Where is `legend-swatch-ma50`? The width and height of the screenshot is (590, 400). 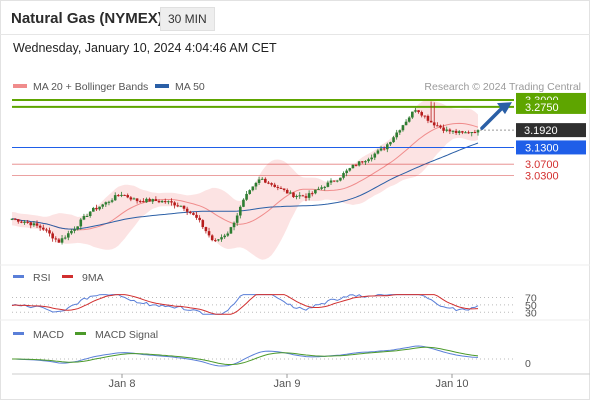
legend-swatch-ma50 is located at coordinates (162, 86).